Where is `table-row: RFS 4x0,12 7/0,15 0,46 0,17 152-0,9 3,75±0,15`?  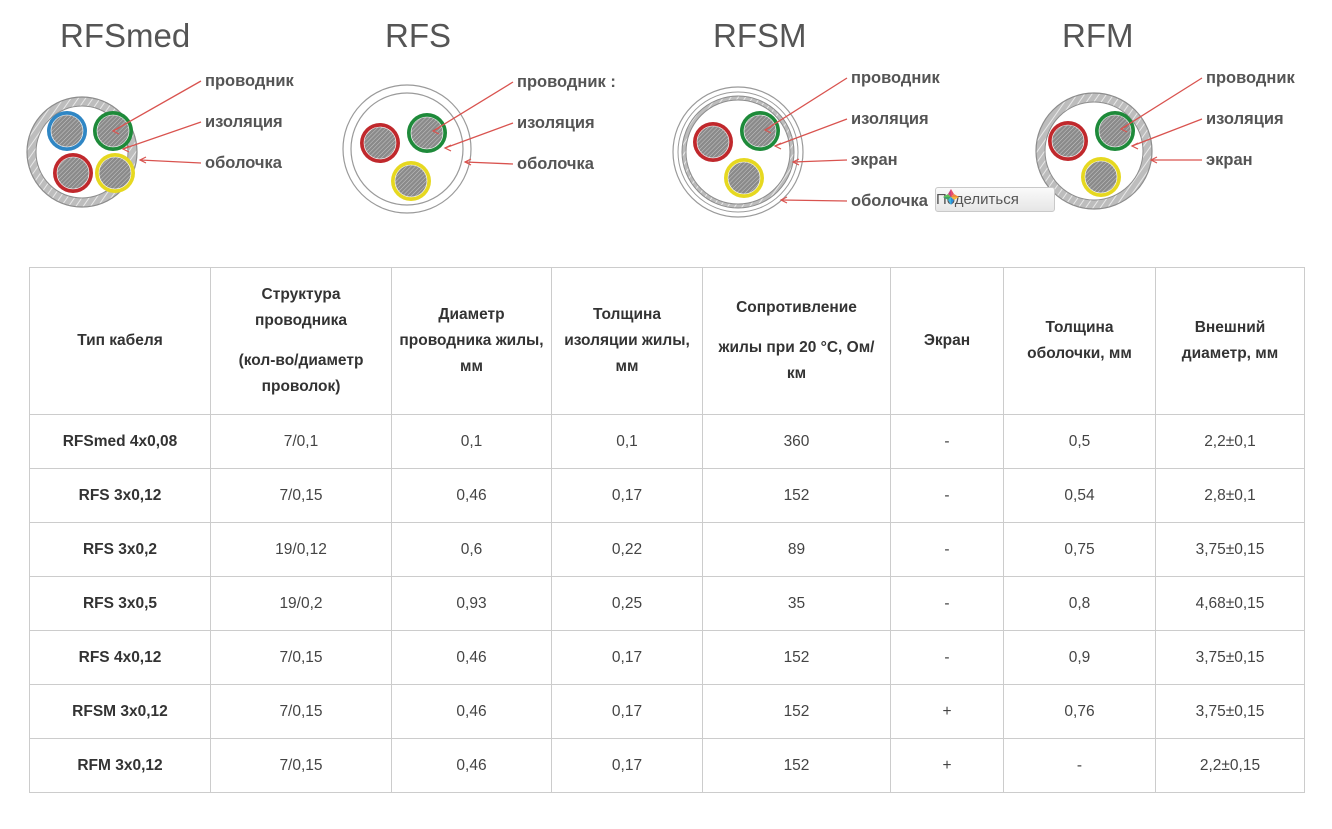
table-row: RFS 4x0,12 7/0,15 0,46 0,17 152-0,9 3,75±0,15 is located at coordinates (667, 657).